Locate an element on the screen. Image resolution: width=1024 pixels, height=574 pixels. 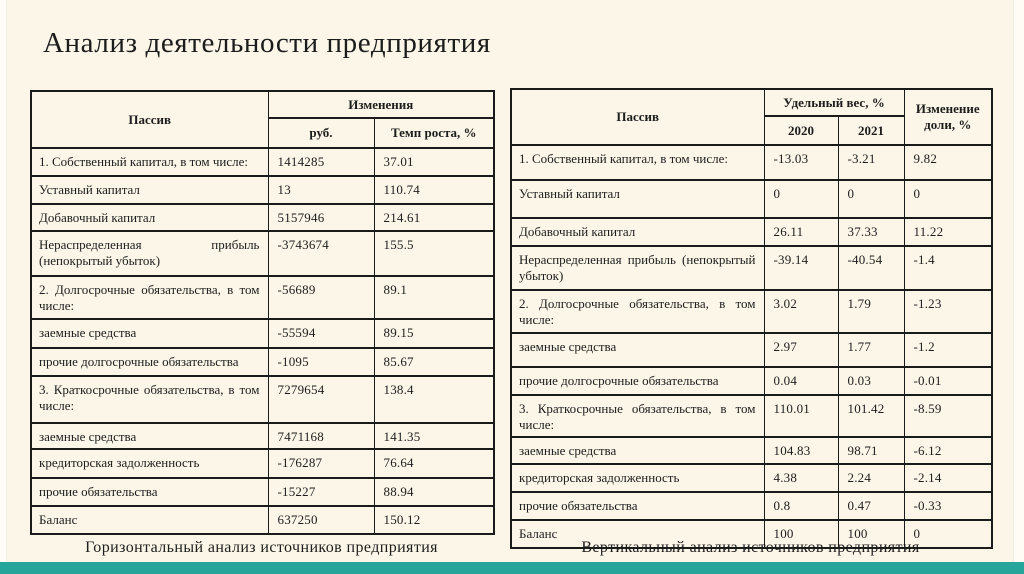
right-table-share-change-cell: 9.82 is located at coordinates (948, 162).